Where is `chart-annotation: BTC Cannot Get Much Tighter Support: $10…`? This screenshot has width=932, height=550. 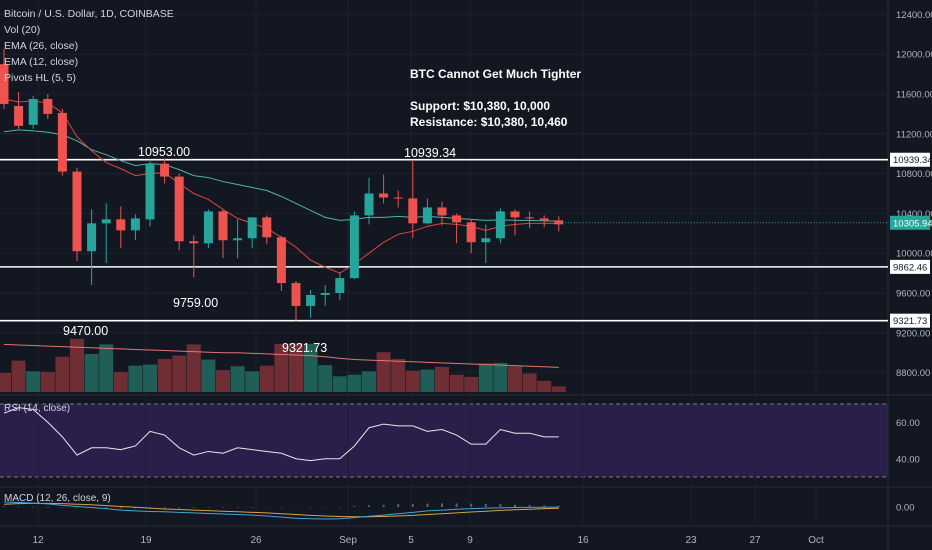
chart-annotation: BTC Cannot Get Much Tighter Support: $10… is located at coordinates (495, 98).